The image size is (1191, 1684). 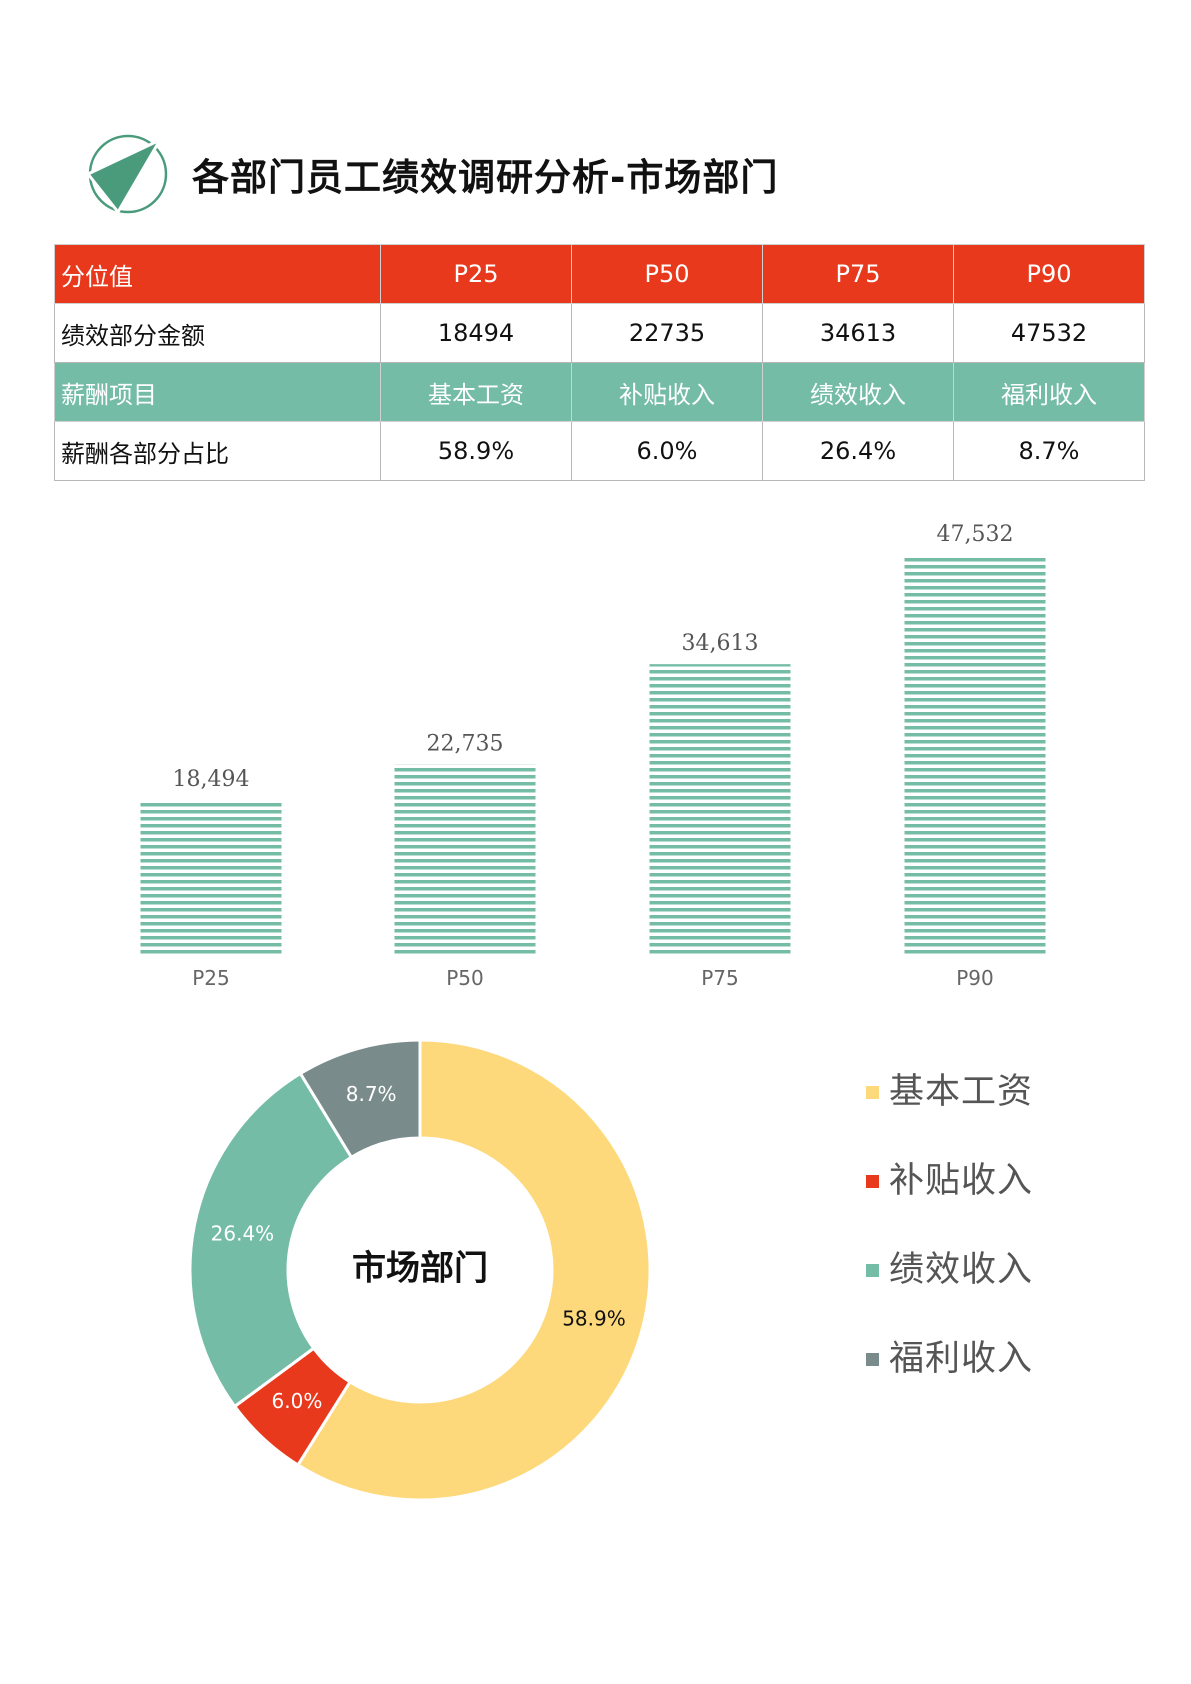 What do you see at coordinates (961, 1181) in the screenshot?
I see `legend-label: 补贴收入` at bounding box center [961, 1181].